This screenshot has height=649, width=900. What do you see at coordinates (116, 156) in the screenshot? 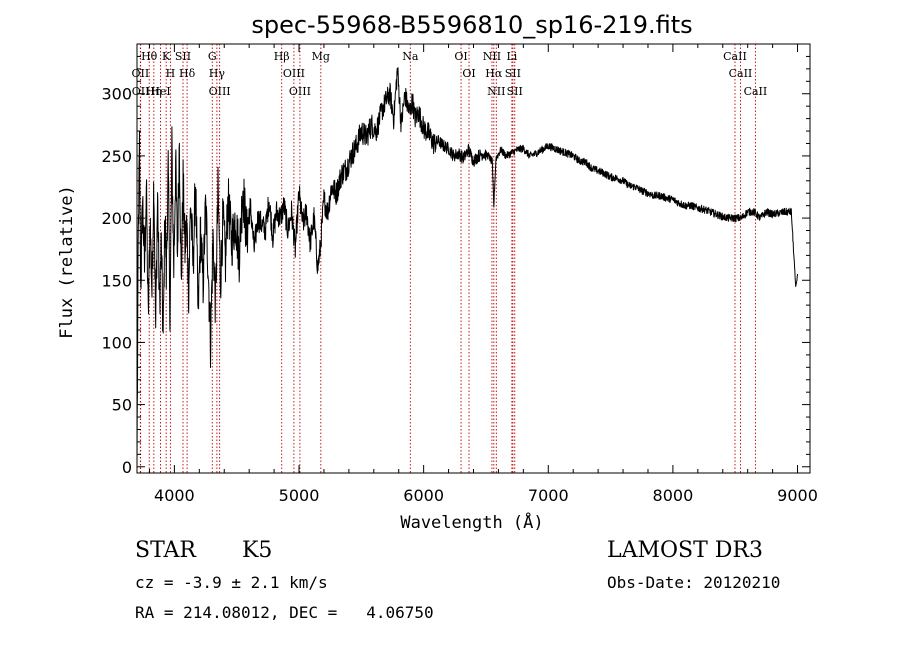
I see `y-tick-label-5: 250` at bounding box center [116, 156].